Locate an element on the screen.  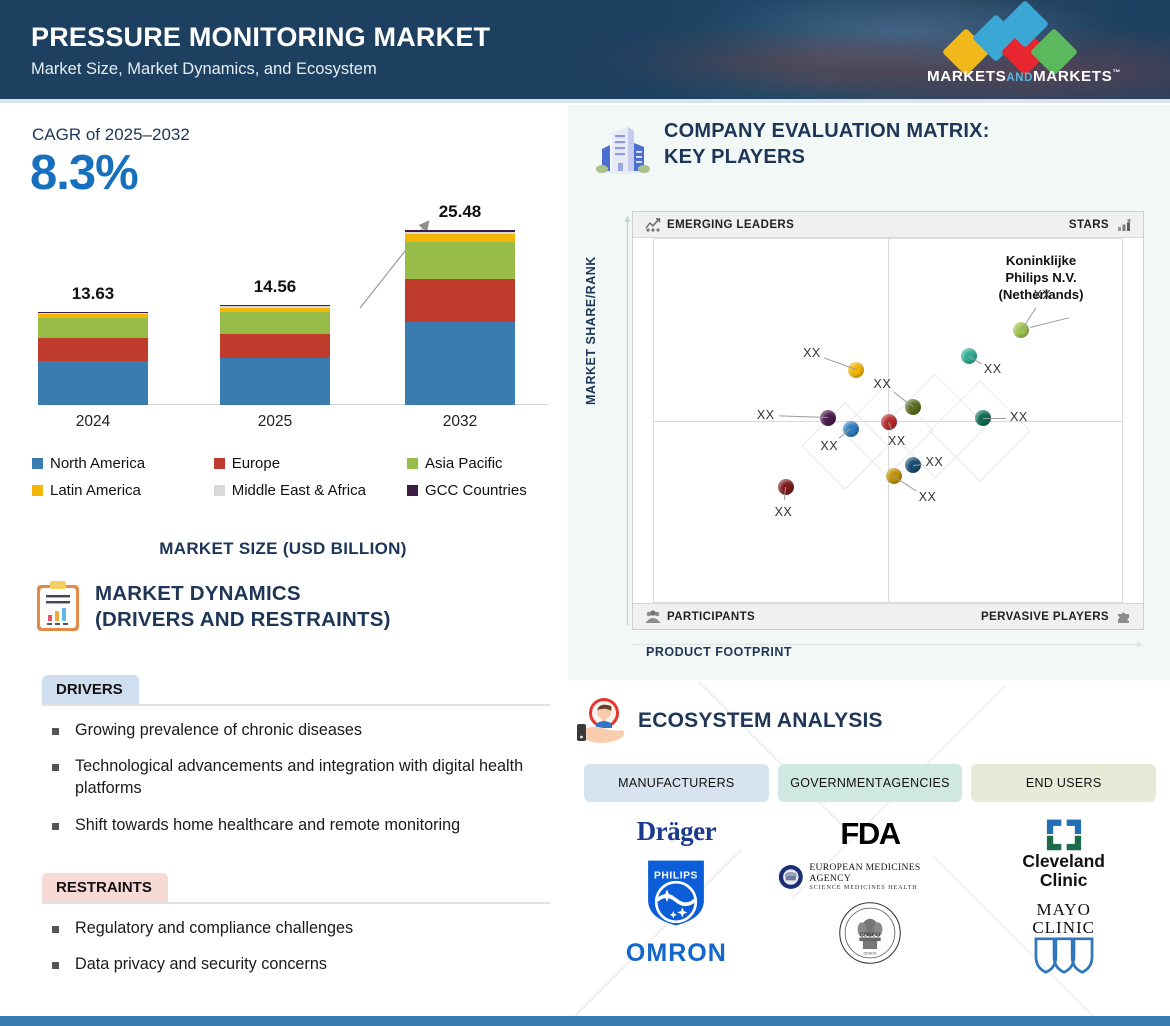
featured-company-leader-line is located at coordinates (1049, 323).